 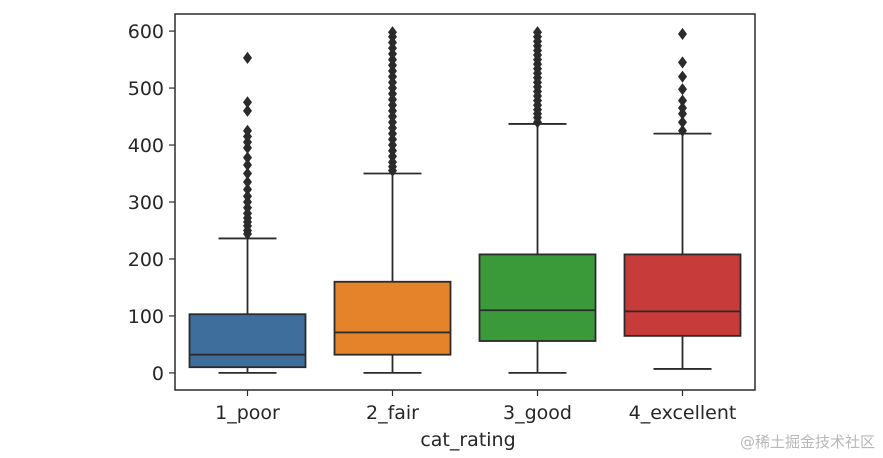 I want to click on x-tick-label: 3_good, so click(x=537, y=413).